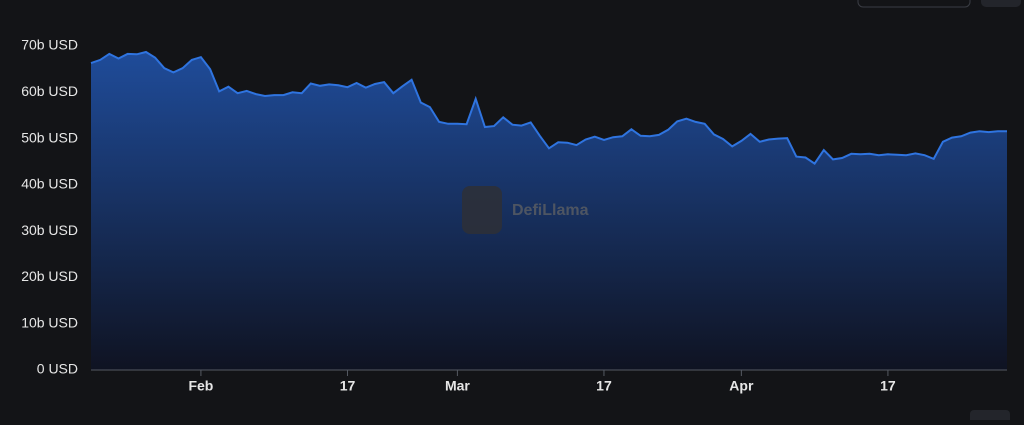 This screenshot has width=1024, height=425. Describe the element at coordinates (49, 276) in the screenshot. I see `y-tick-label: 20b USD` at that location.